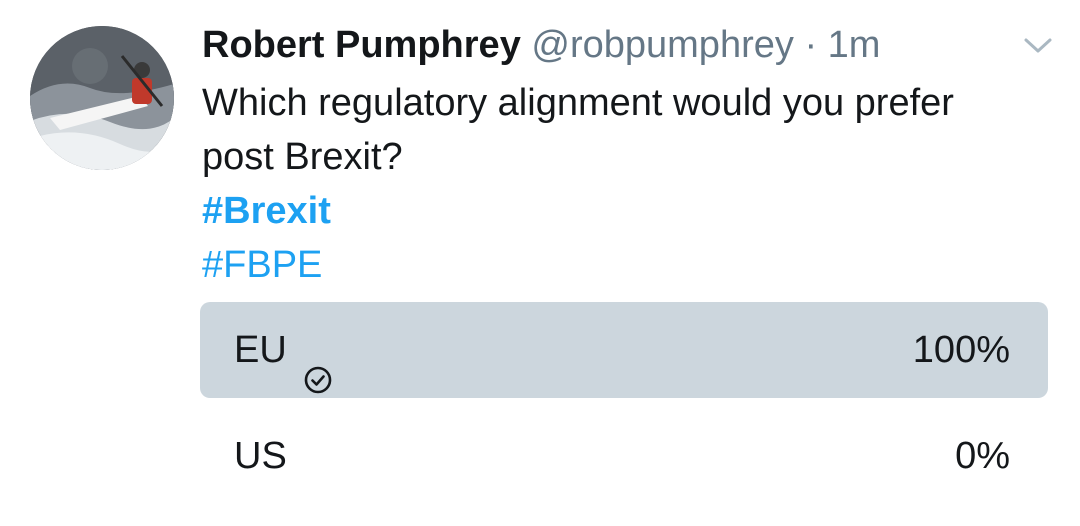 The width and height of the screenshot is (1080, 526). I want to click on chevron-down-icon, so click(1038, 46).